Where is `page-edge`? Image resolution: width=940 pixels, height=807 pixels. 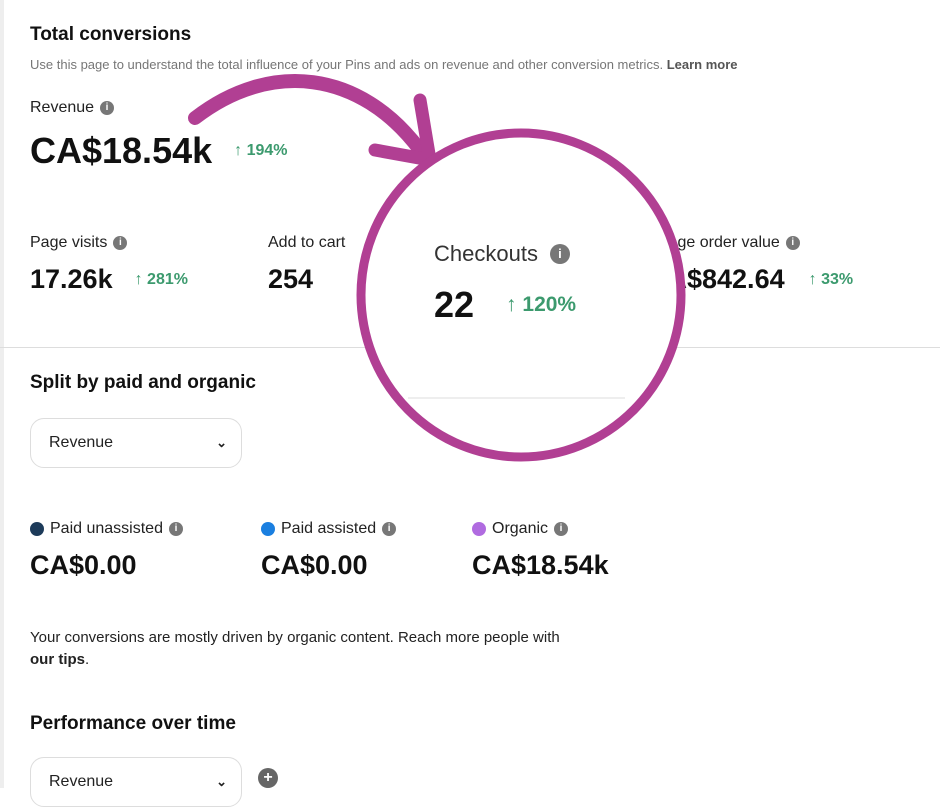
page-edge is located at coordinates (2, 394).